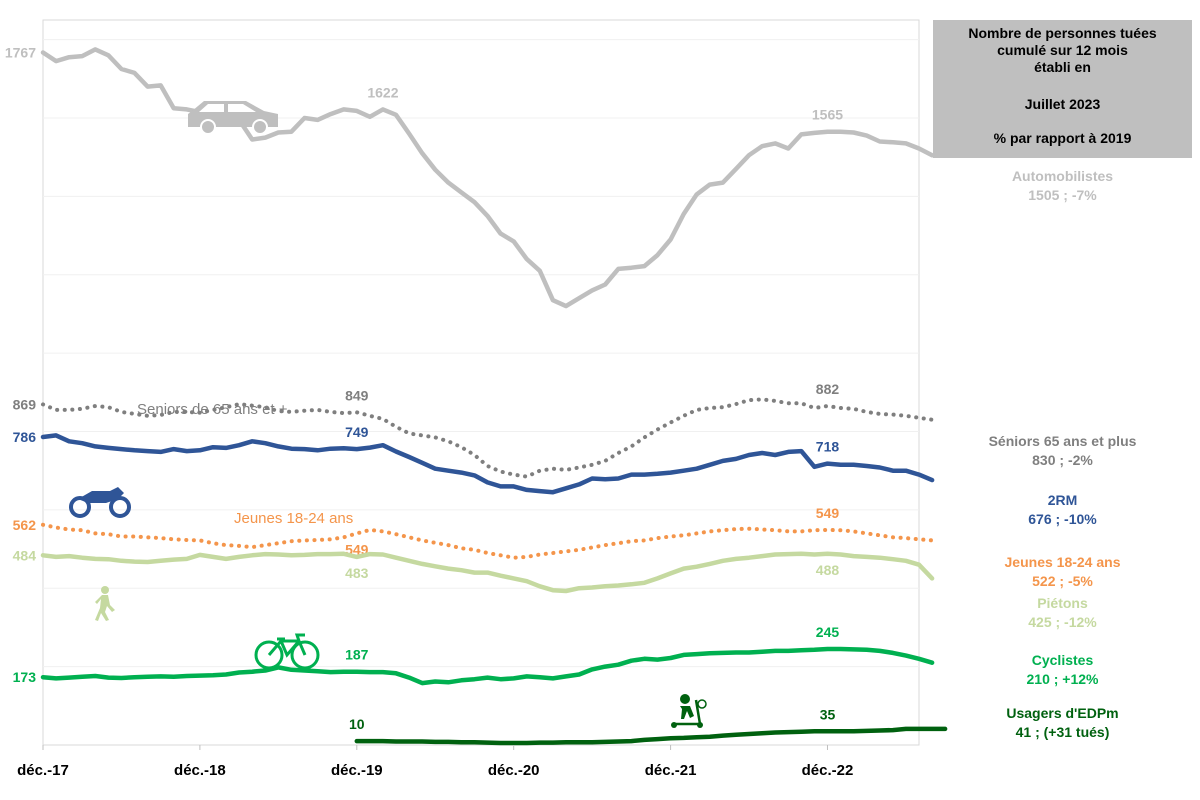 This screenshot has width=1200, height=800. Describe the element at coordinates (1062, 510) in the screenshot. I see `legend-entry-2rm: 2RM 676 ; -10%` at that location.